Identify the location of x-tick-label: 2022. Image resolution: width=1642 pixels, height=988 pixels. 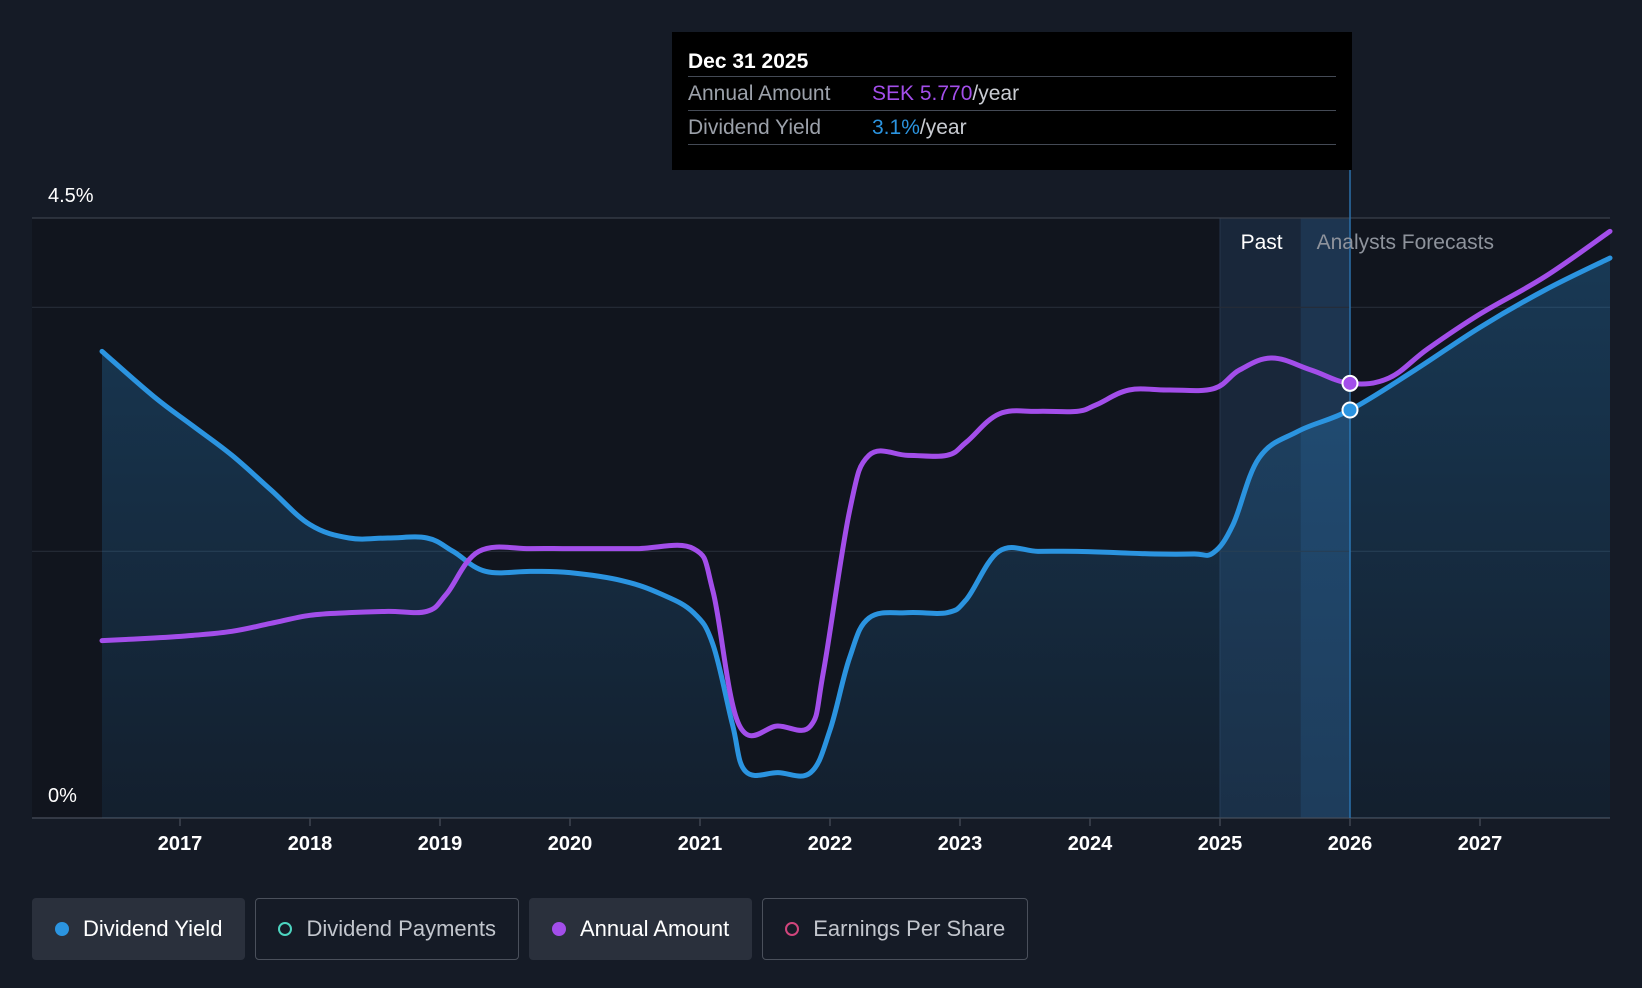
(830, 844).